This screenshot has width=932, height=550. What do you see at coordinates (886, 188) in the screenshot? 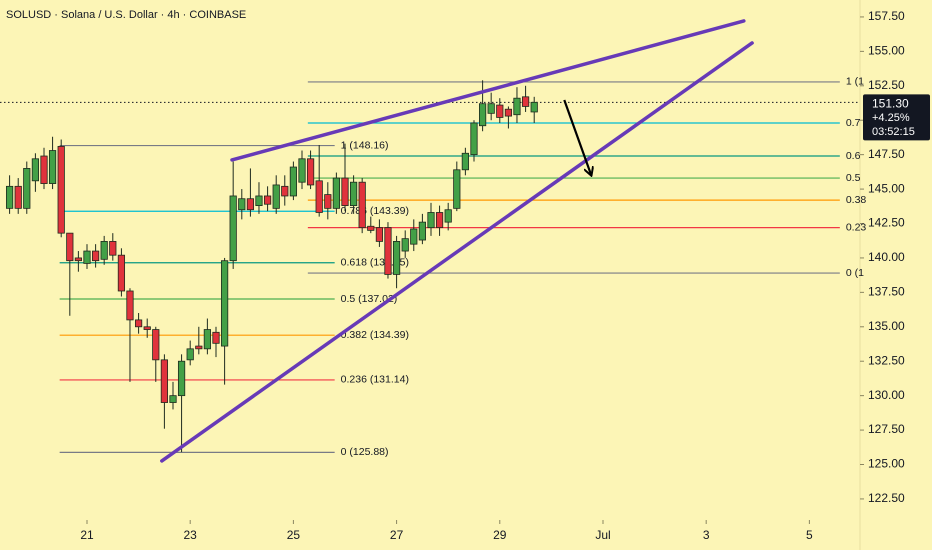
I see `y-tick-label: 145.00` at bounding box center [886, 188].